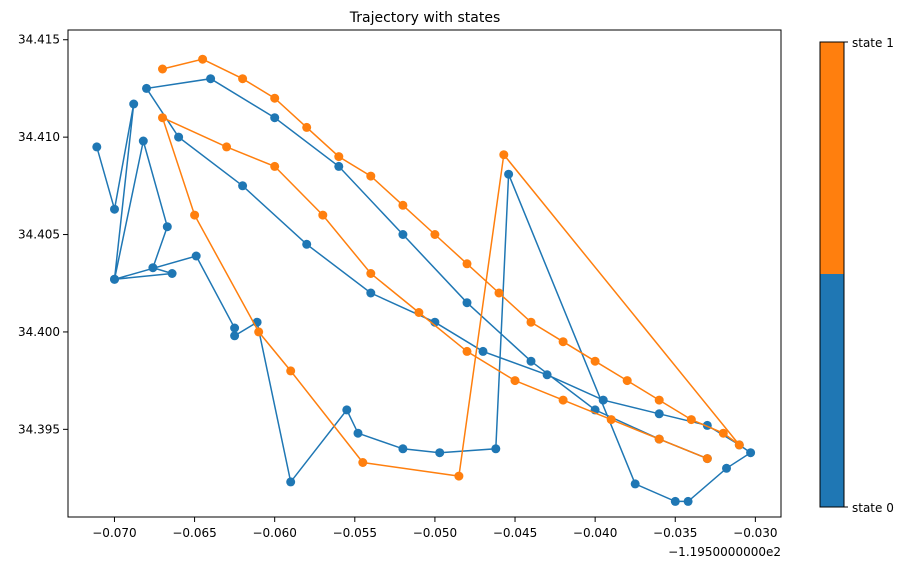 The width and height of the screenshot is (911, 570). What do you see at coordinates (39, 235) in the screenshot?
I see `y-tick-label: 34.405` at bounding box center [39, 235].